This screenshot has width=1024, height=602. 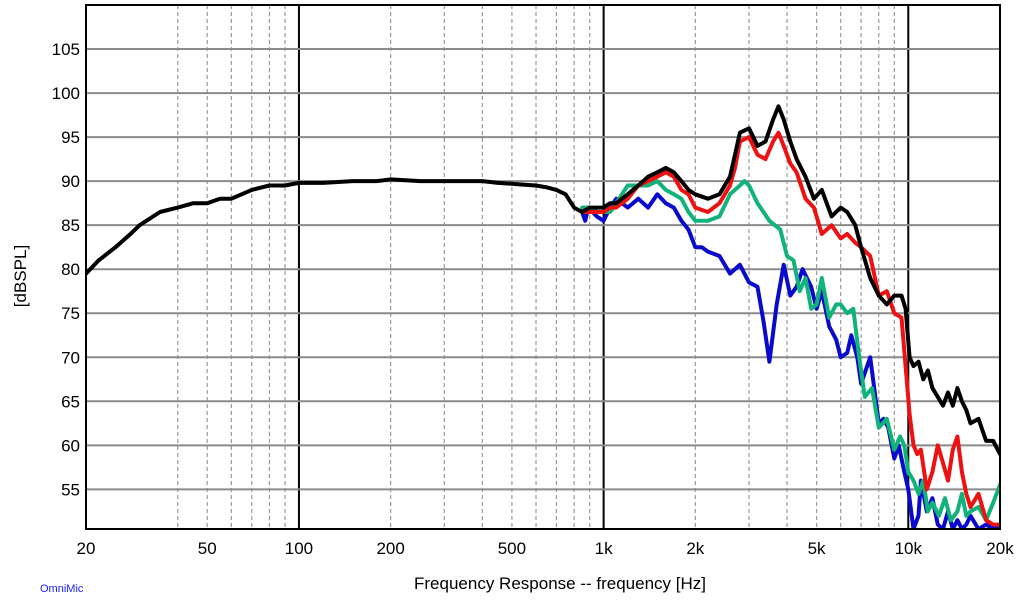 I want to click on x-tick-label: 20k, so click(x=1000, y=548).